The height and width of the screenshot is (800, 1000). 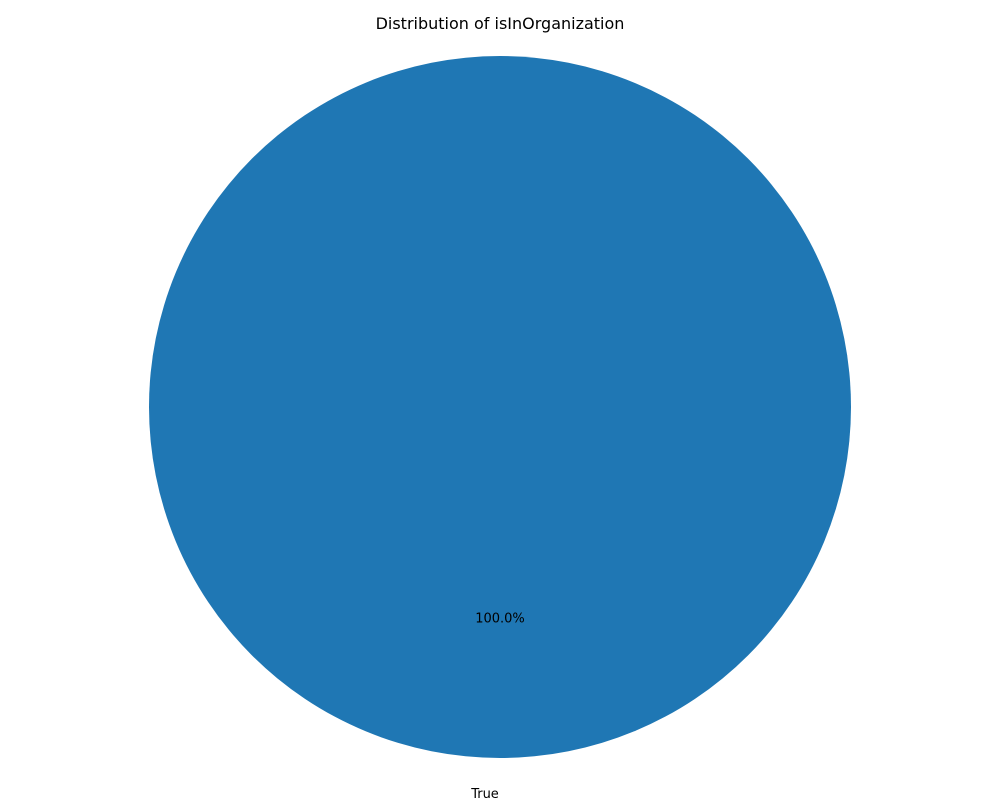 What do you see at coordinates (497, 706) in the screenshot?
I see `pie-labels: True 100.0%` at bounding box center [497, 706].